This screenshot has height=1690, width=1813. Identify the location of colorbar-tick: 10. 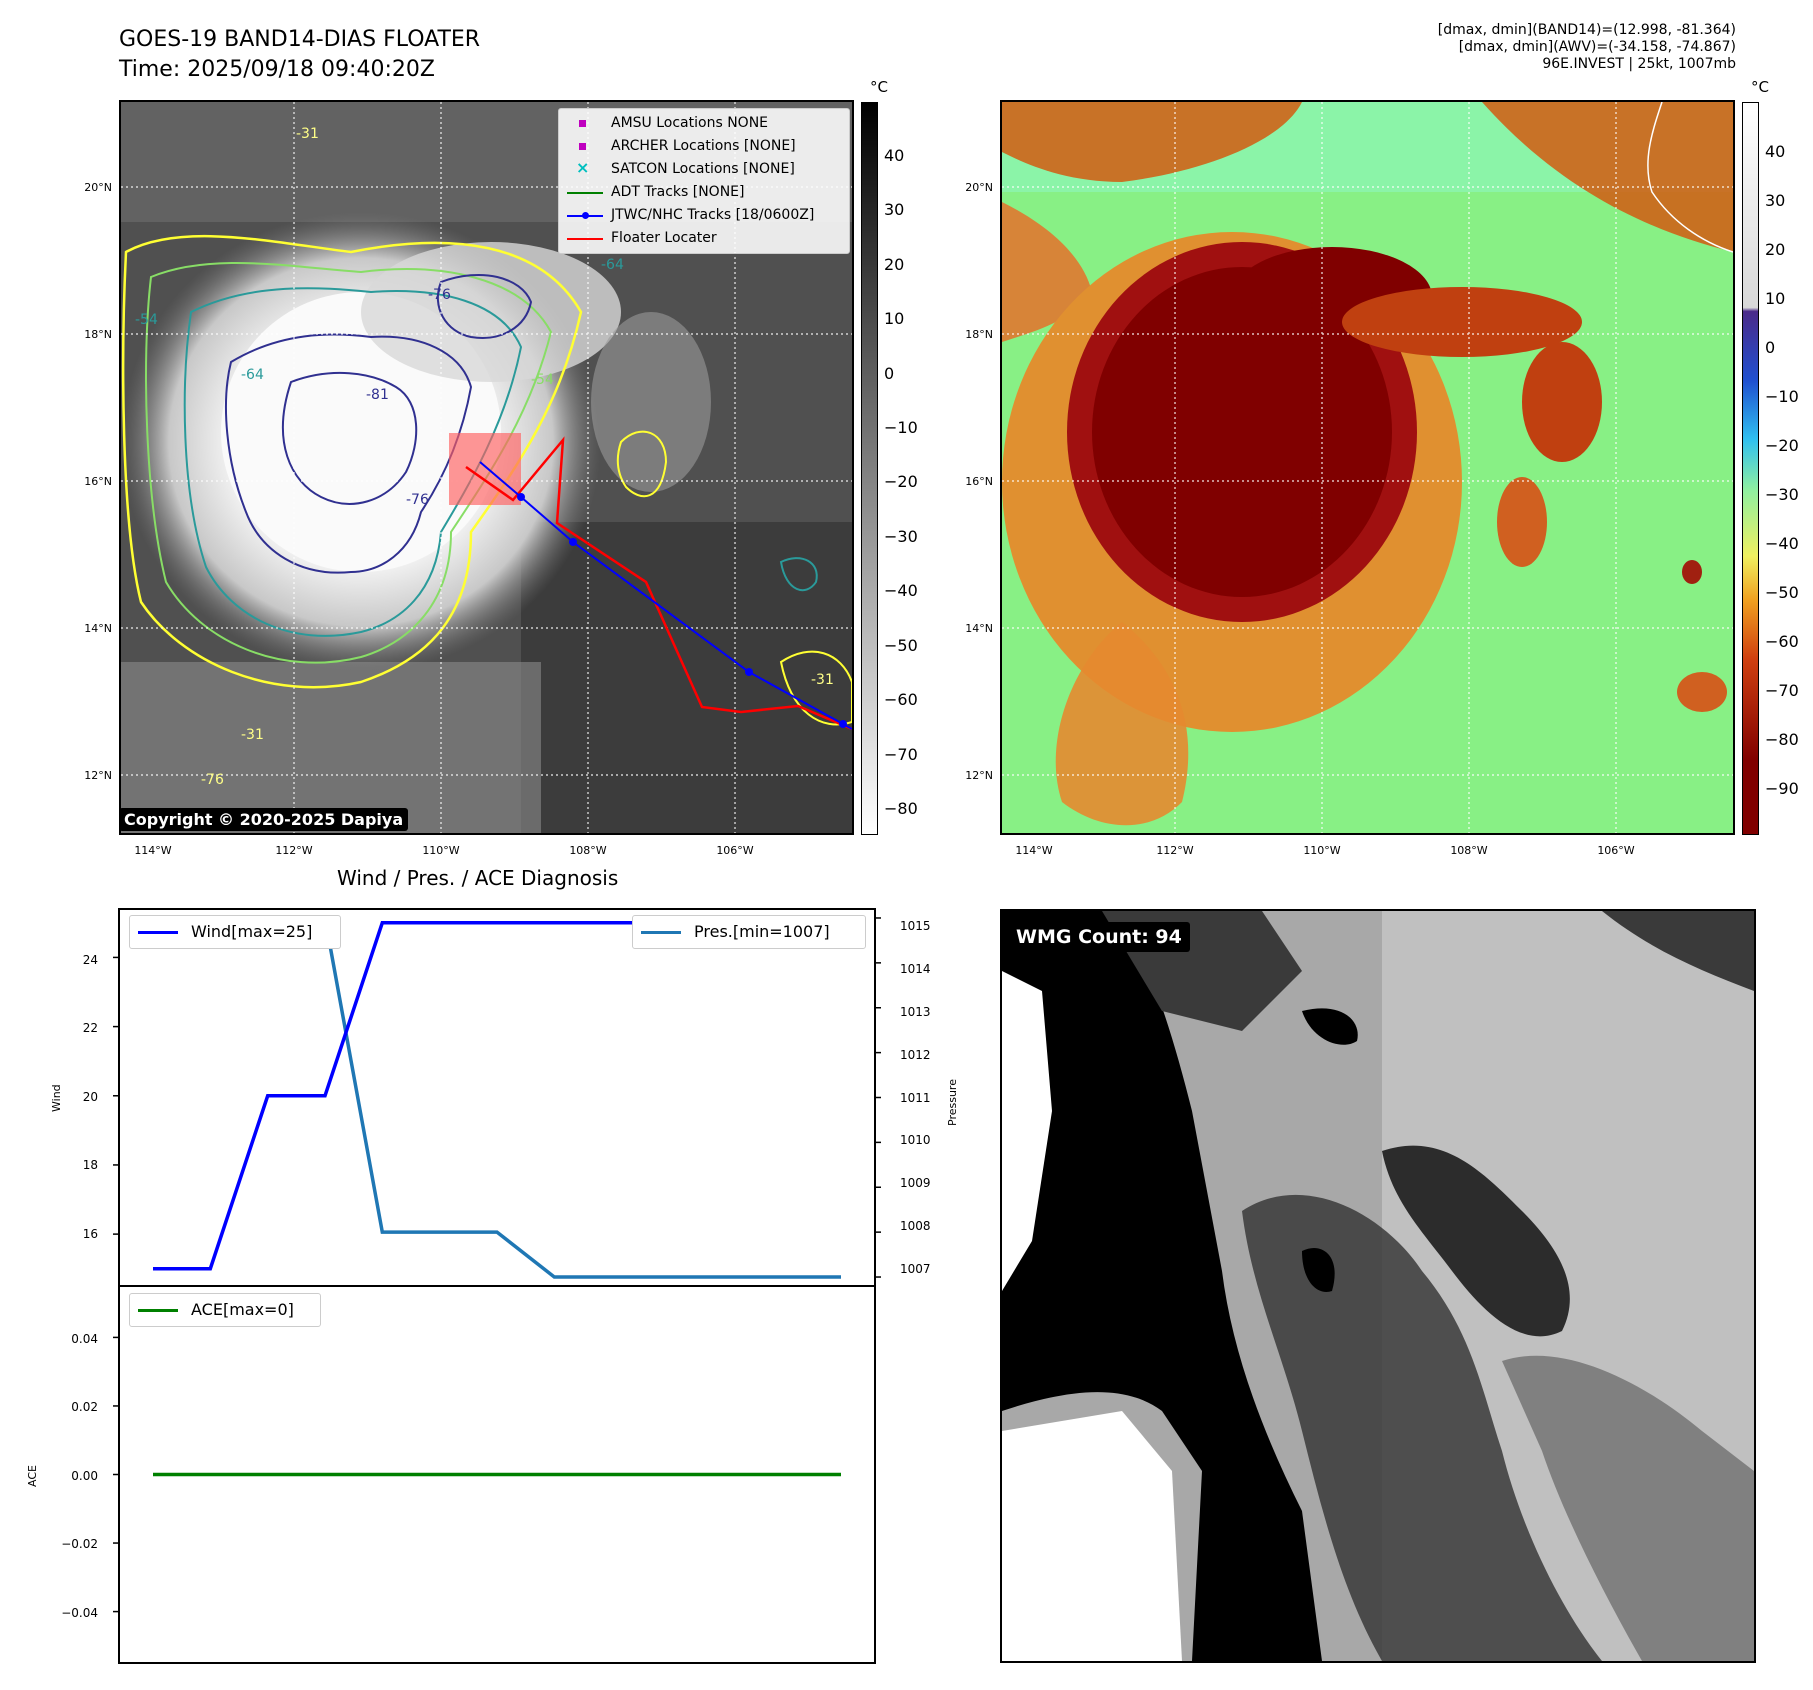
(894, 318).